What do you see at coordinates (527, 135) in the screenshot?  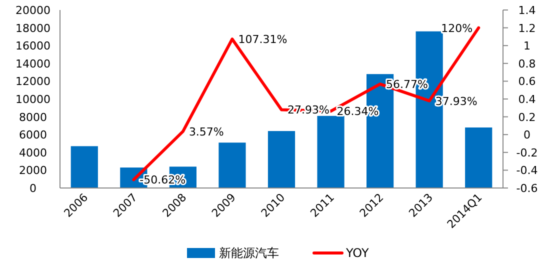 I see `y2-tick-label: 0` at bounding box center [527, 135].